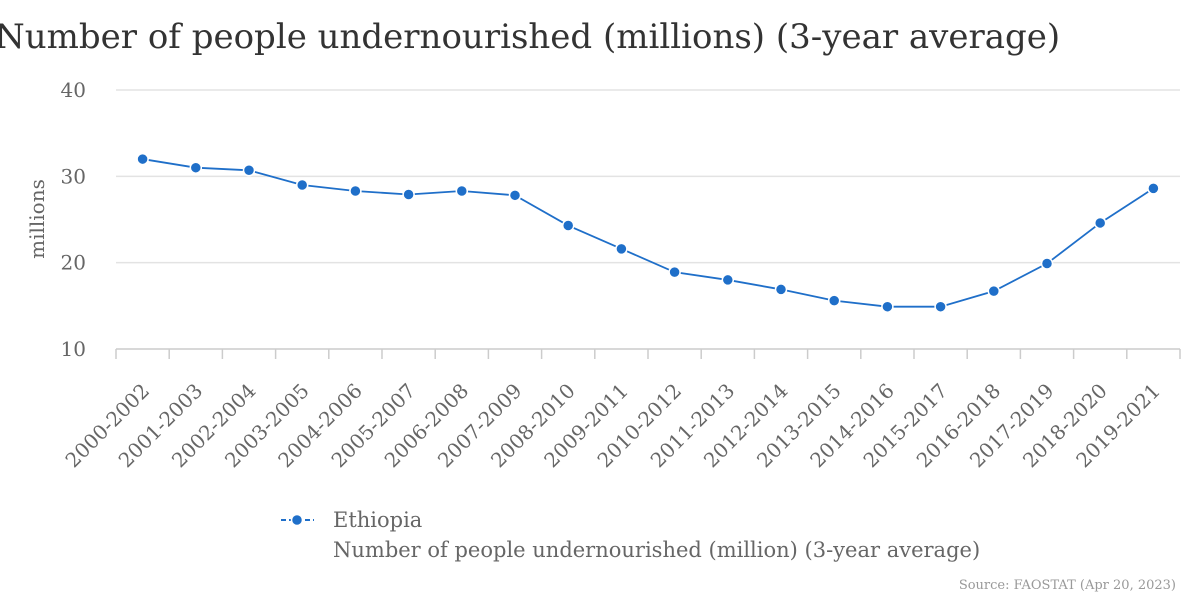 The image size is (1200, 600). I want to click on y-axis-title: millions, so click(37, 219).